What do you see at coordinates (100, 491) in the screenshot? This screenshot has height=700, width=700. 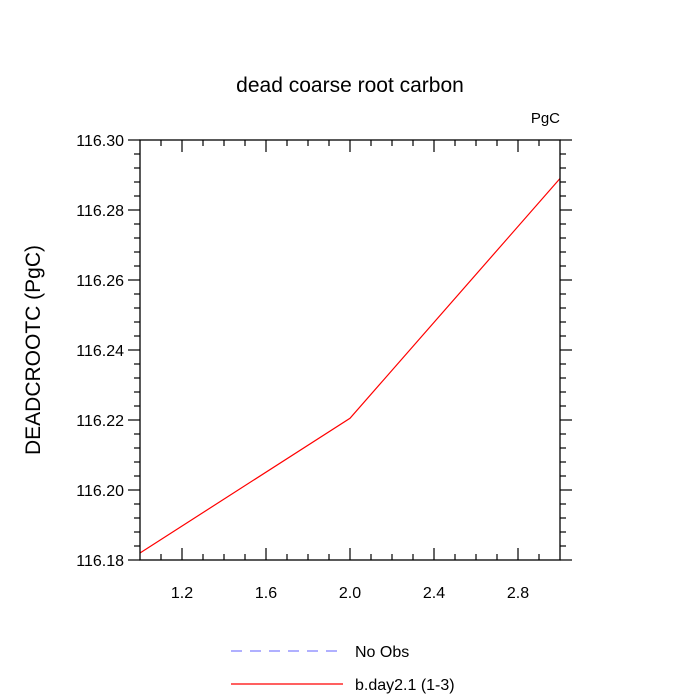 I see `y-tick-label: 116.20` at bounding box center [100, 491].